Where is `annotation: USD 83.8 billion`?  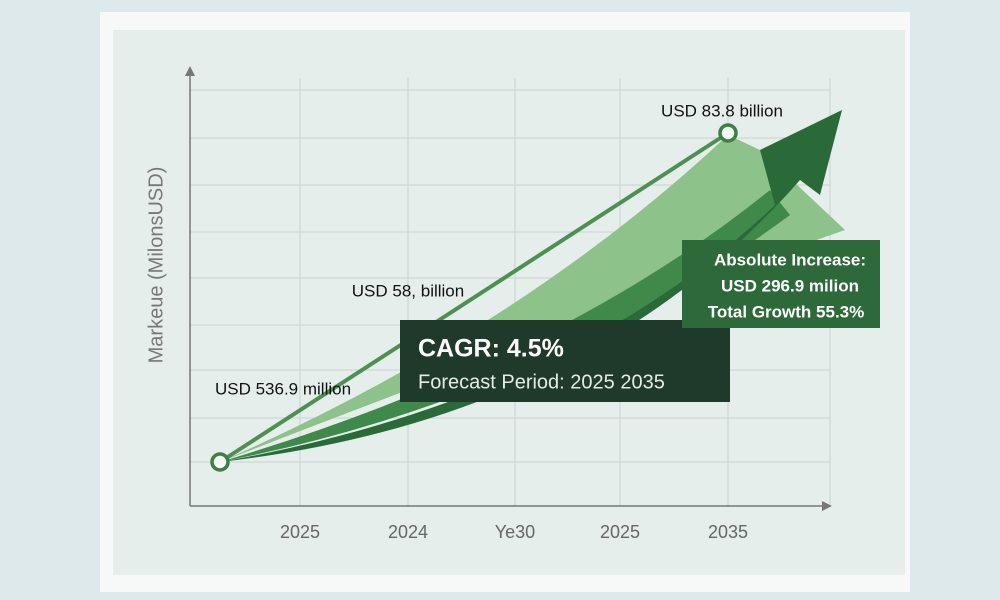 annotation: USD 83.8 billion is located at coordinates (722, 110).